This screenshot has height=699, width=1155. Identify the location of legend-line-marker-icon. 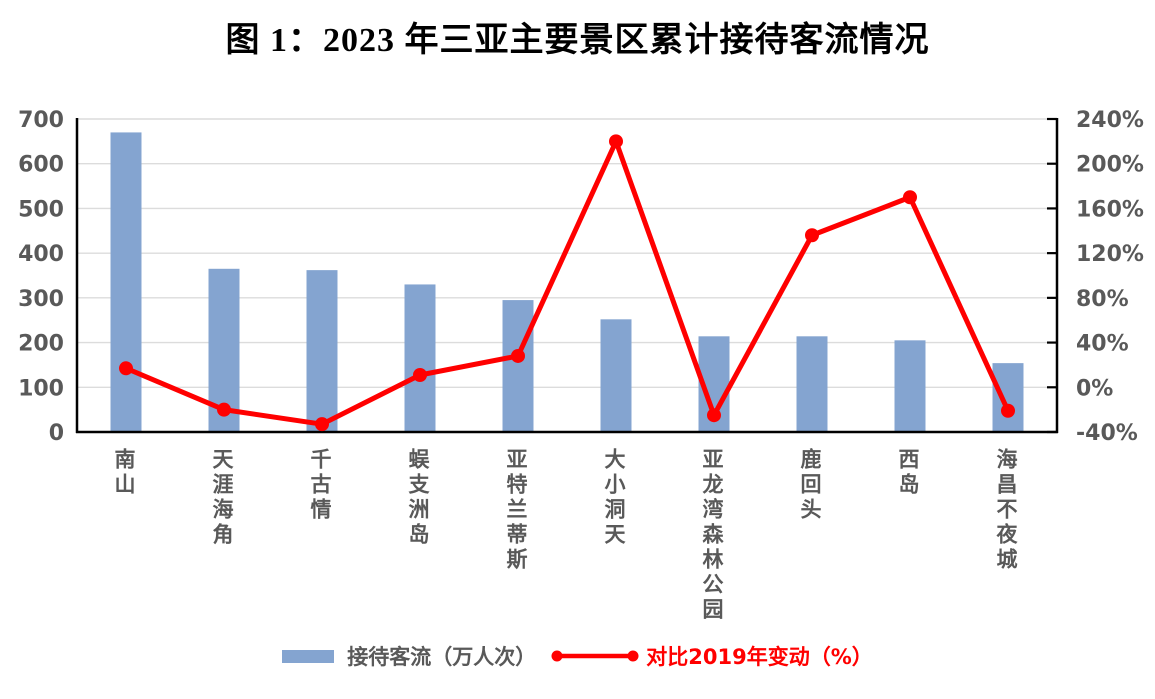
(595, 656).